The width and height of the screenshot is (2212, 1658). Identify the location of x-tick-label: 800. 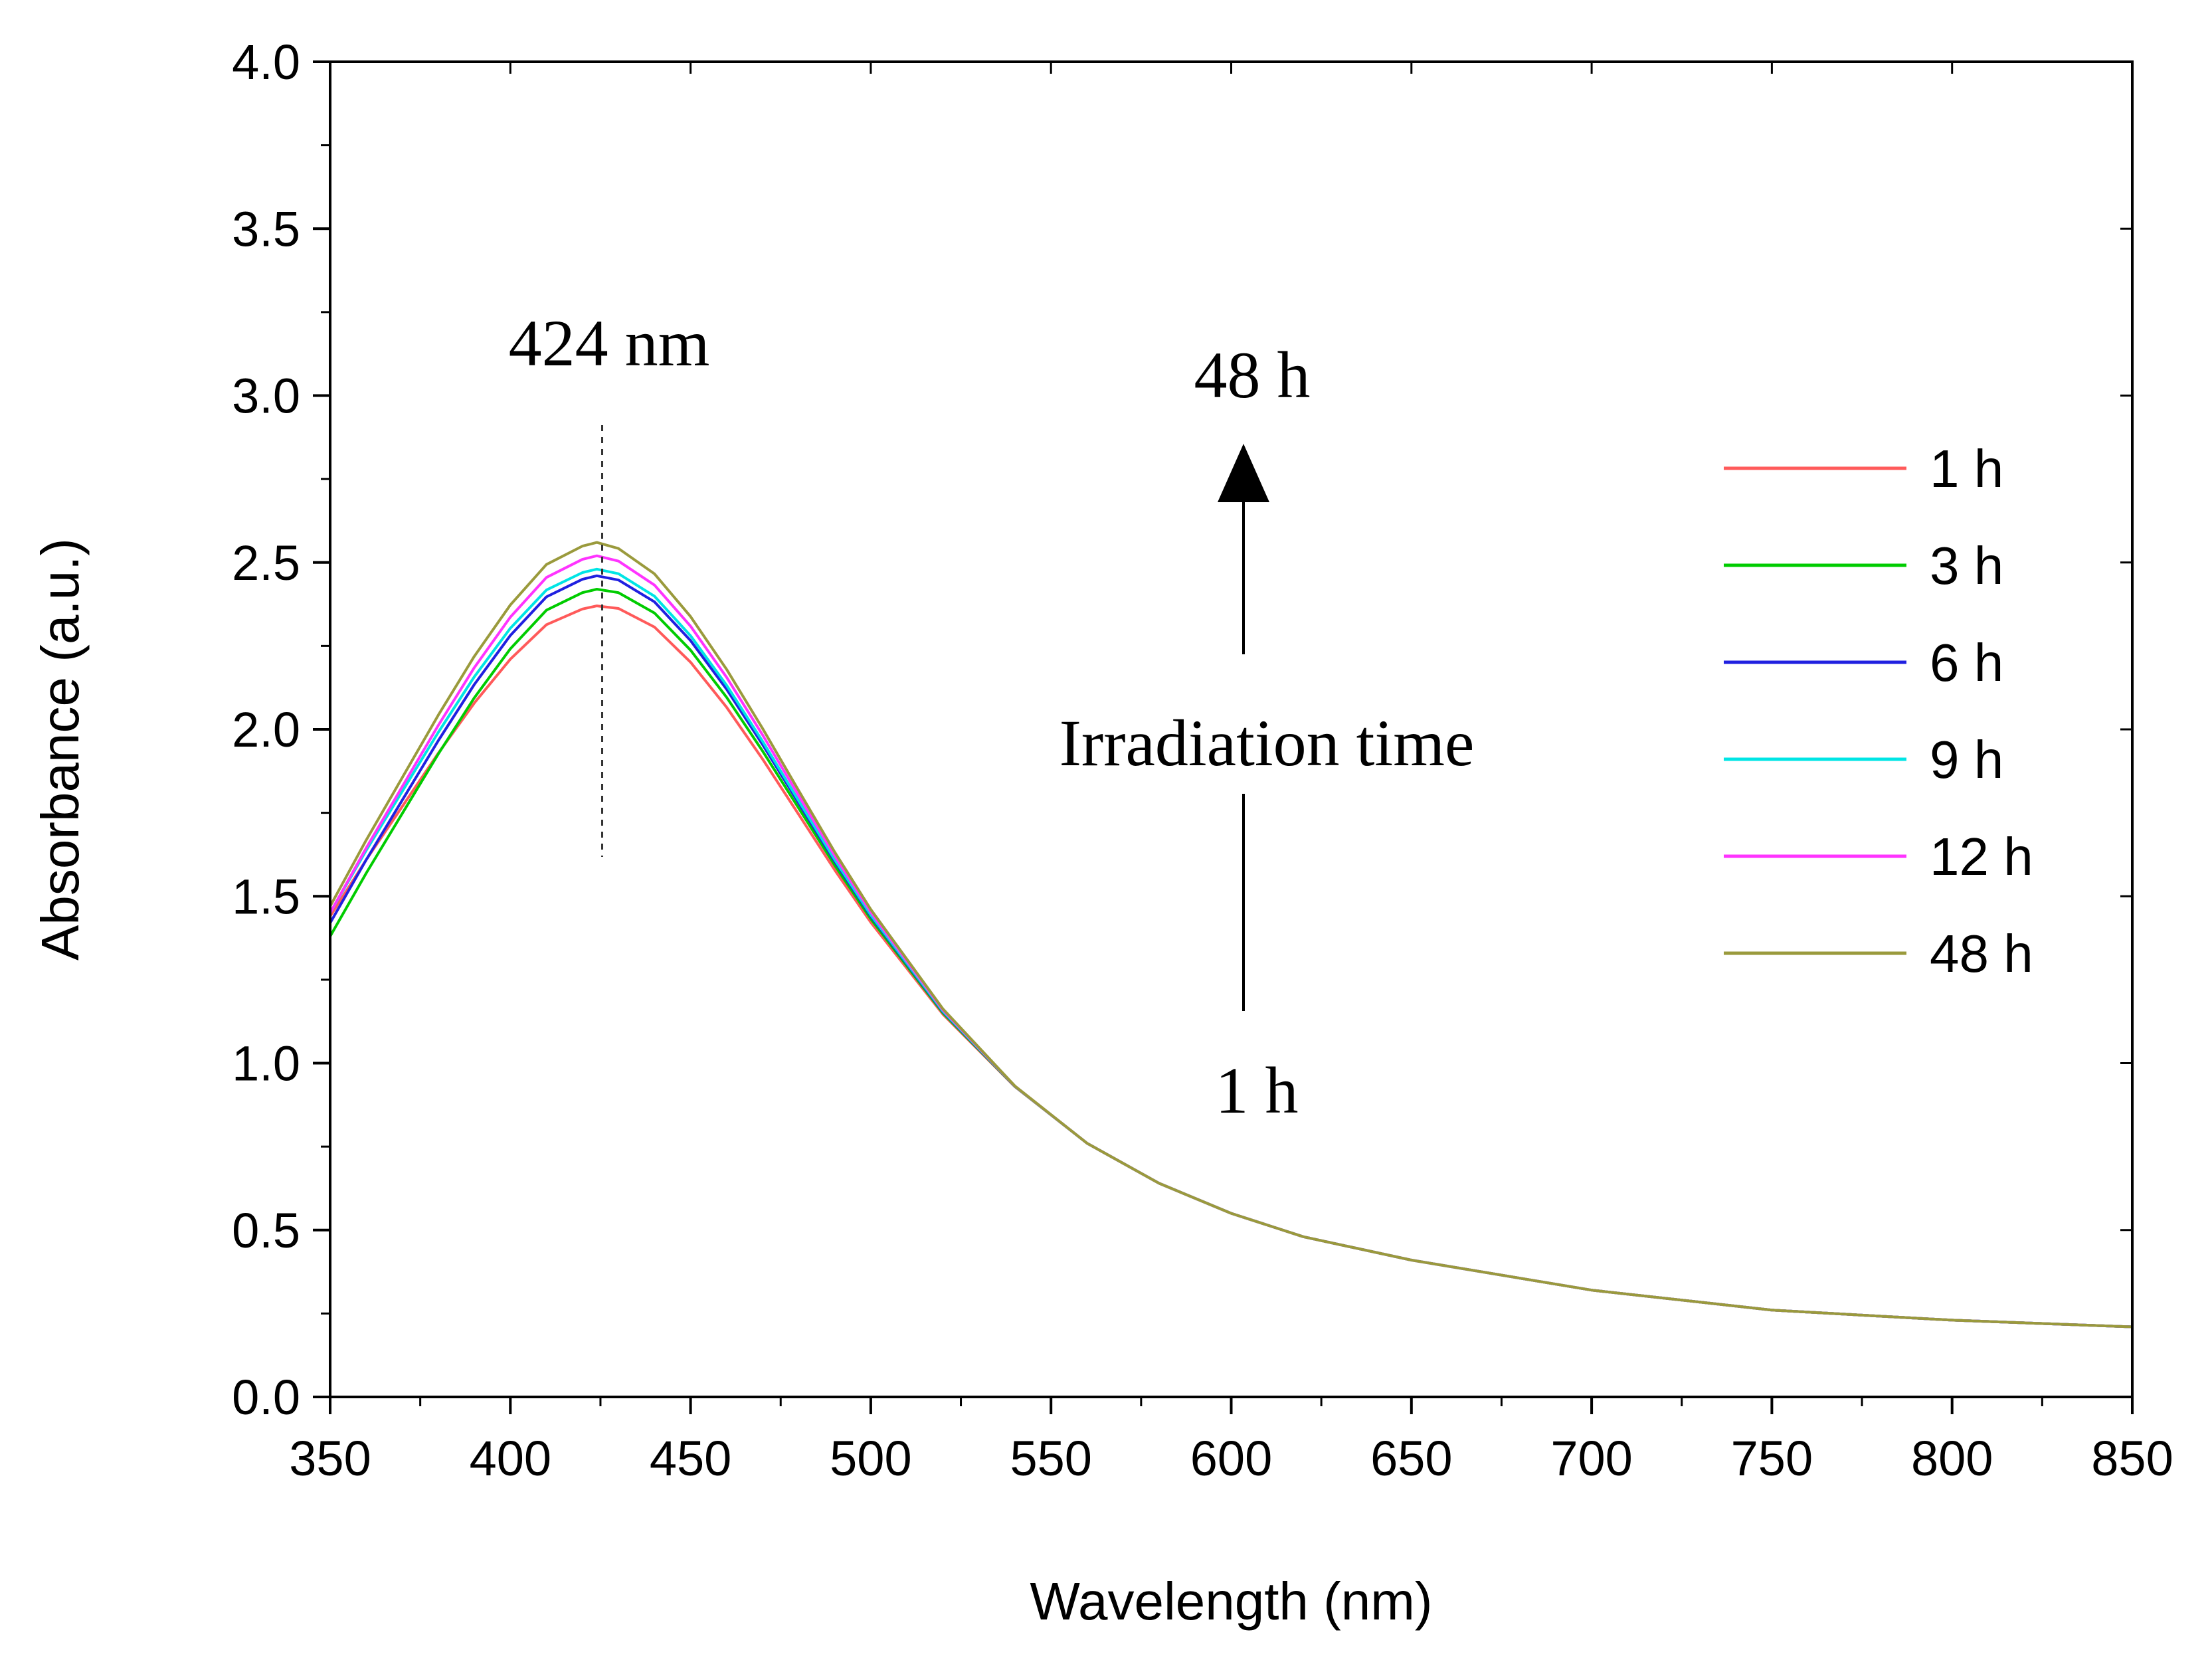
(1952, 1458).